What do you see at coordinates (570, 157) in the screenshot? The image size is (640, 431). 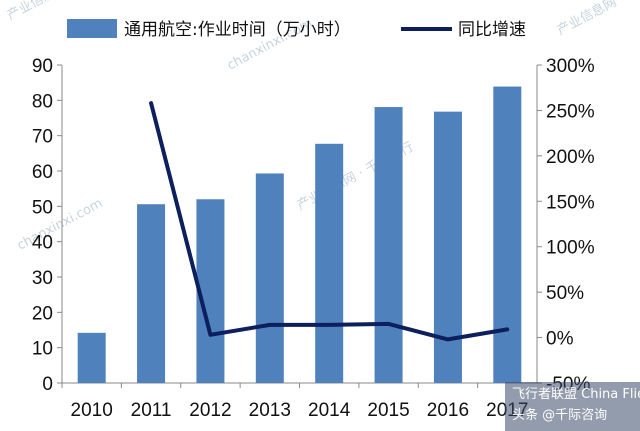 I see `right-tick-label: 200%` at bounding box center [570, 157].